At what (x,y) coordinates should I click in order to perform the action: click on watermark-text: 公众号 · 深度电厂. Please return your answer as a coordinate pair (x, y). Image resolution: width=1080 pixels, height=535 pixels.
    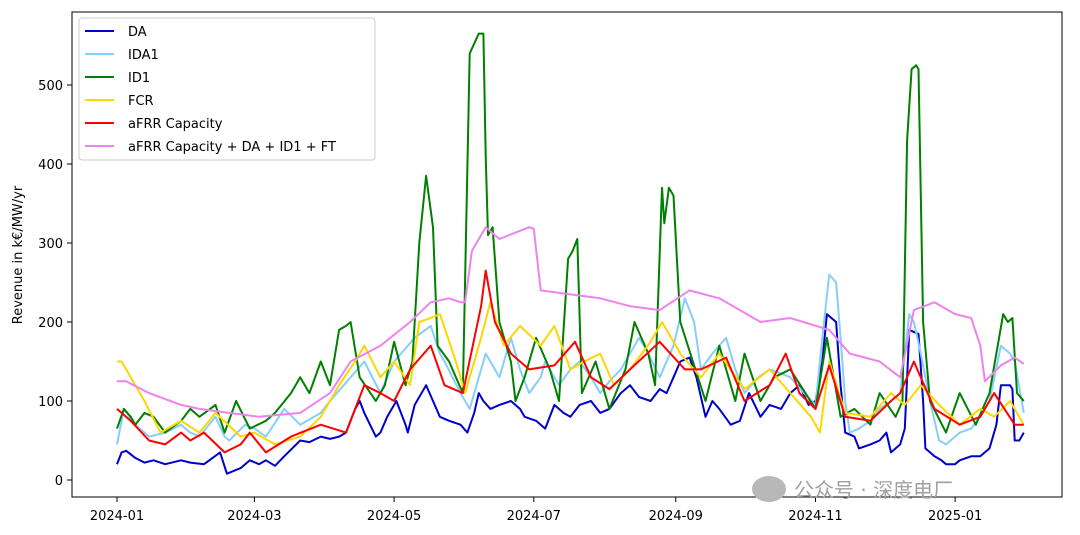
    Looking at the image, I should click on (874, 490).